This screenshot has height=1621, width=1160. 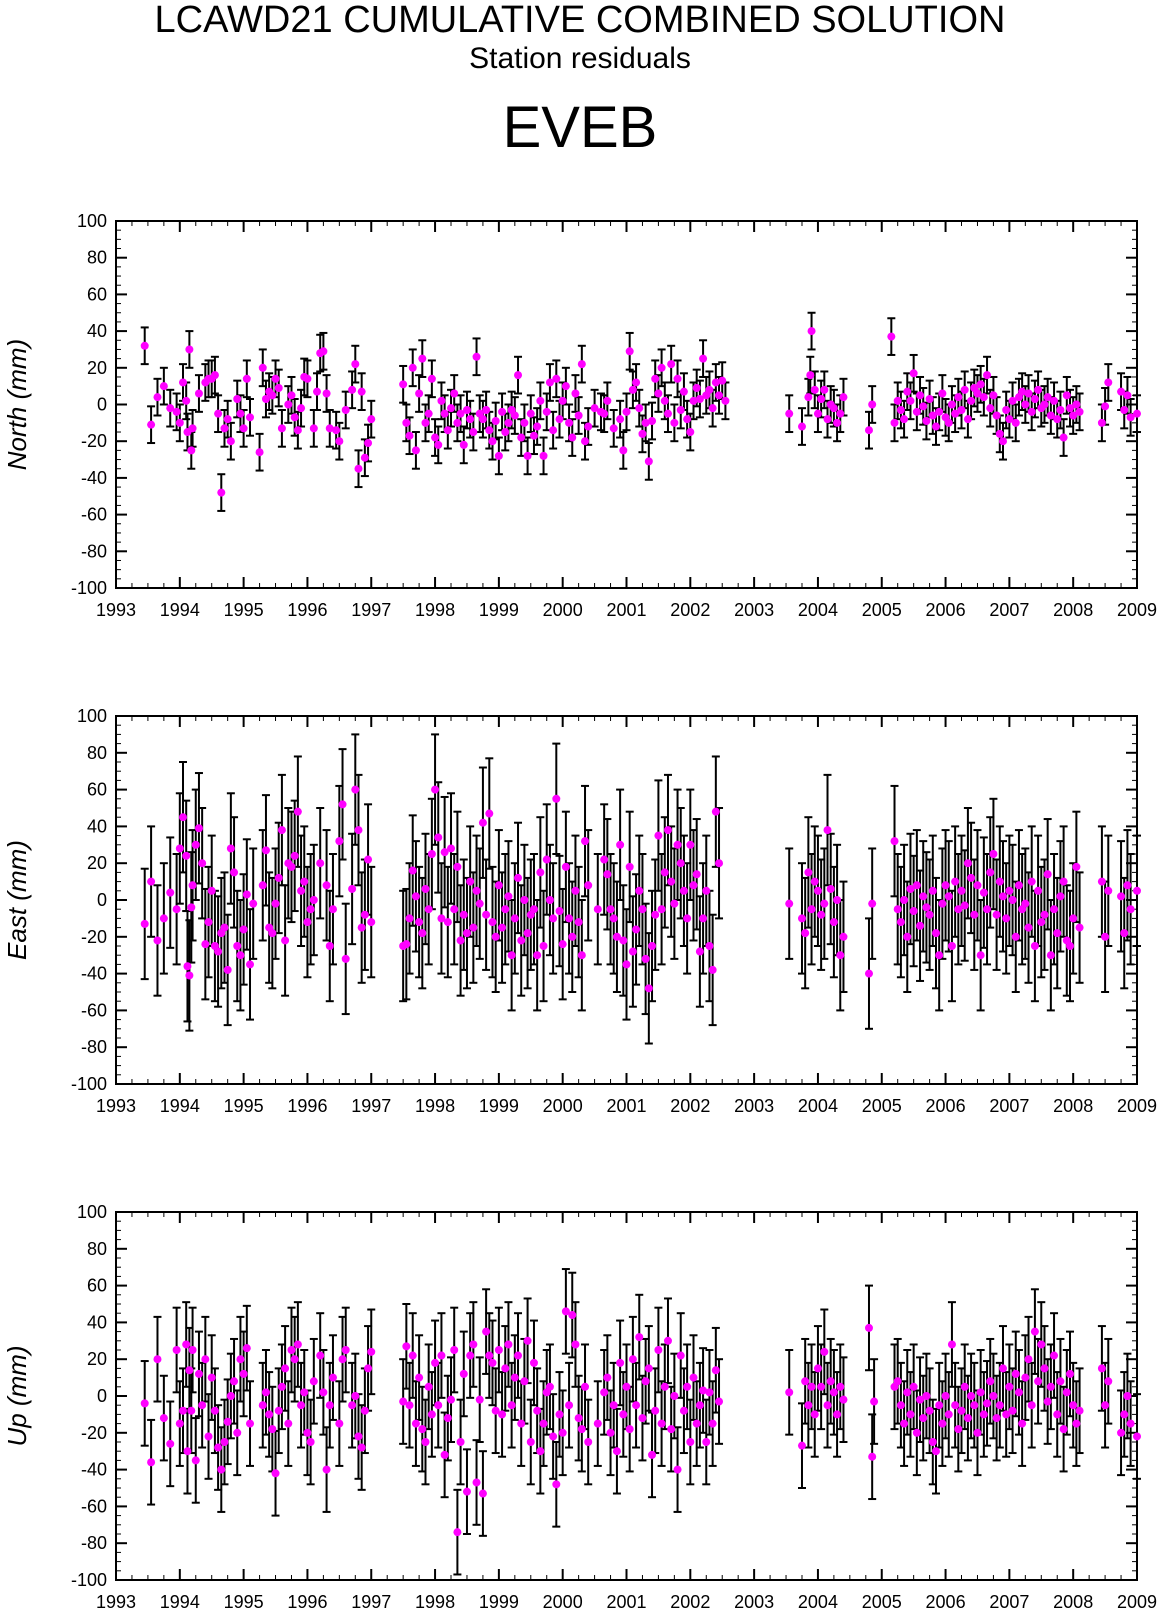 What do you see at coordinates (307, 1106) in the screenshot?
I see `east-x-tick-label: 1996` at bounding box center [307, 1106].